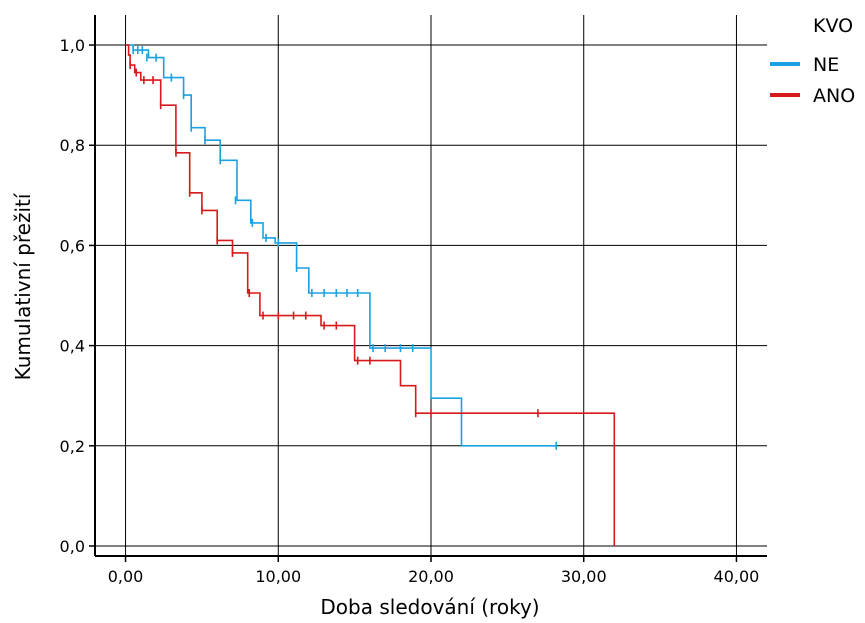 This screenshot has height=623, width=865. I want to click on x-tick-label: 0,00, so click(126, 576).